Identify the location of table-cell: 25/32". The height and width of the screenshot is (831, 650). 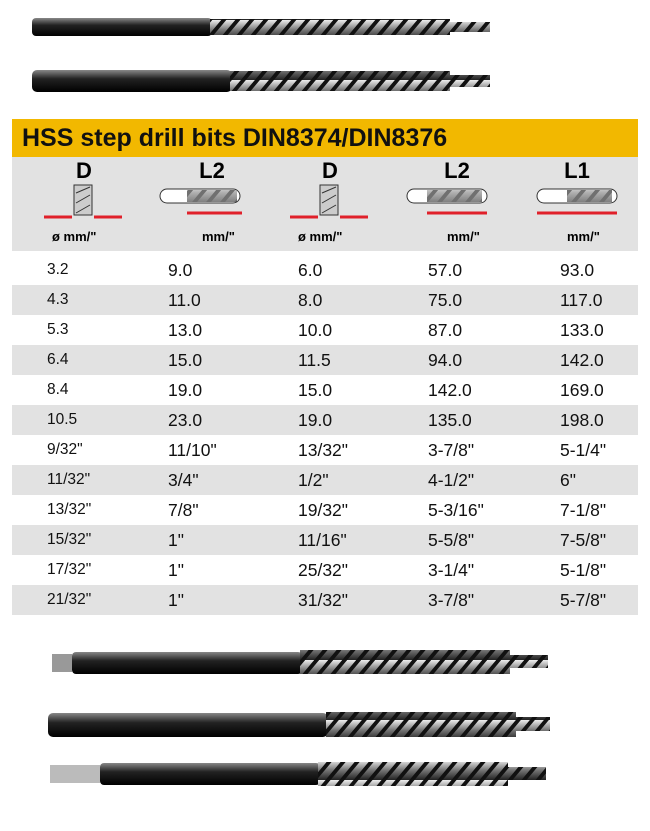
(323, 570).